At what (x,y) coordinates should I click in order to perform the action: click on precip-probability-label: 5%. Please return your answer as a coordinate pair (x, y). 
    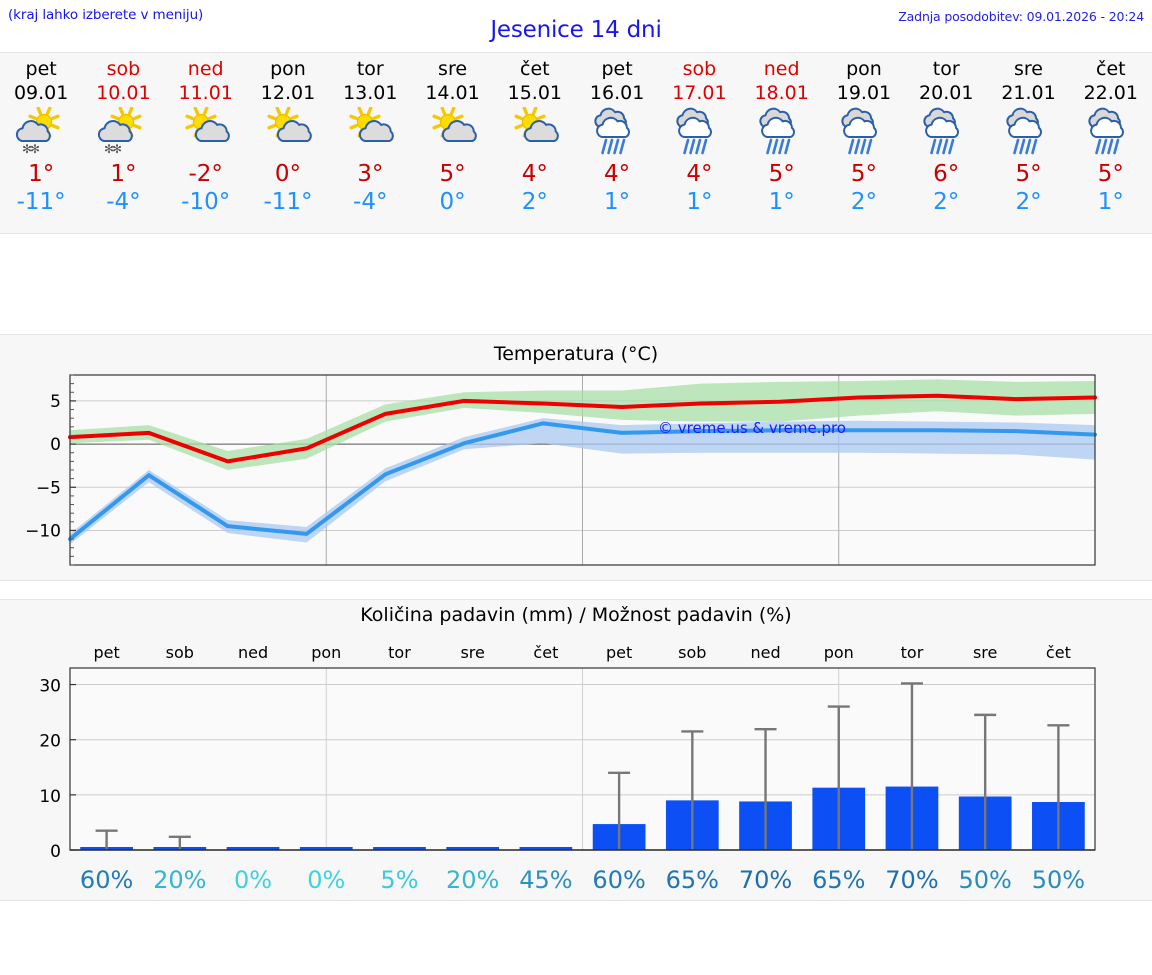
    Looking at the image, I should click on (399, 880).